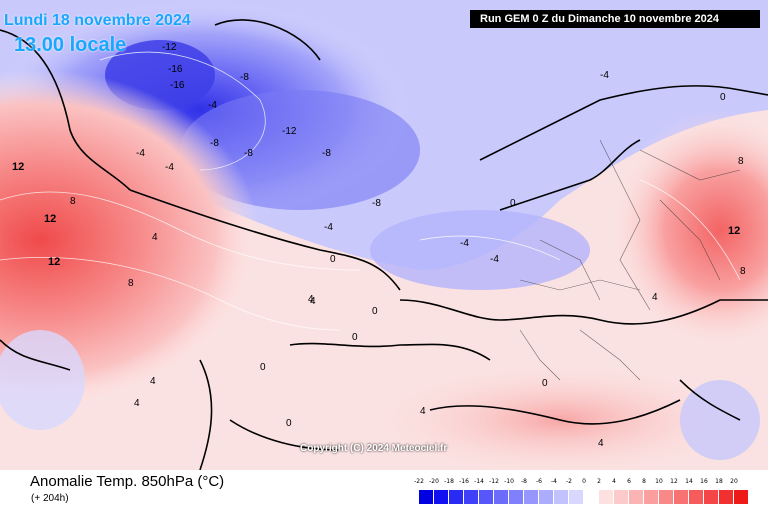 The height and width of the screenshot is (512, 768). Describe the element at coordinates (614, 481) in the screenshot. I see `legend-tick-label: 4` at that location.